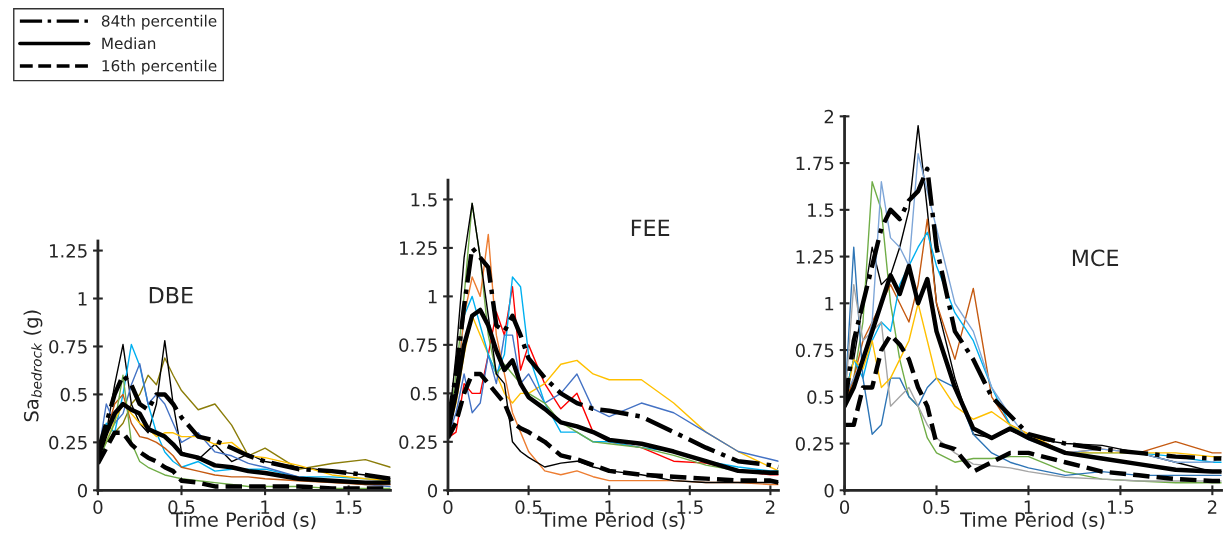  What do you see at coordinates (1095, 258) in the screenshot?
I see `annotation: MCE` at bounding box center [1095, 258].